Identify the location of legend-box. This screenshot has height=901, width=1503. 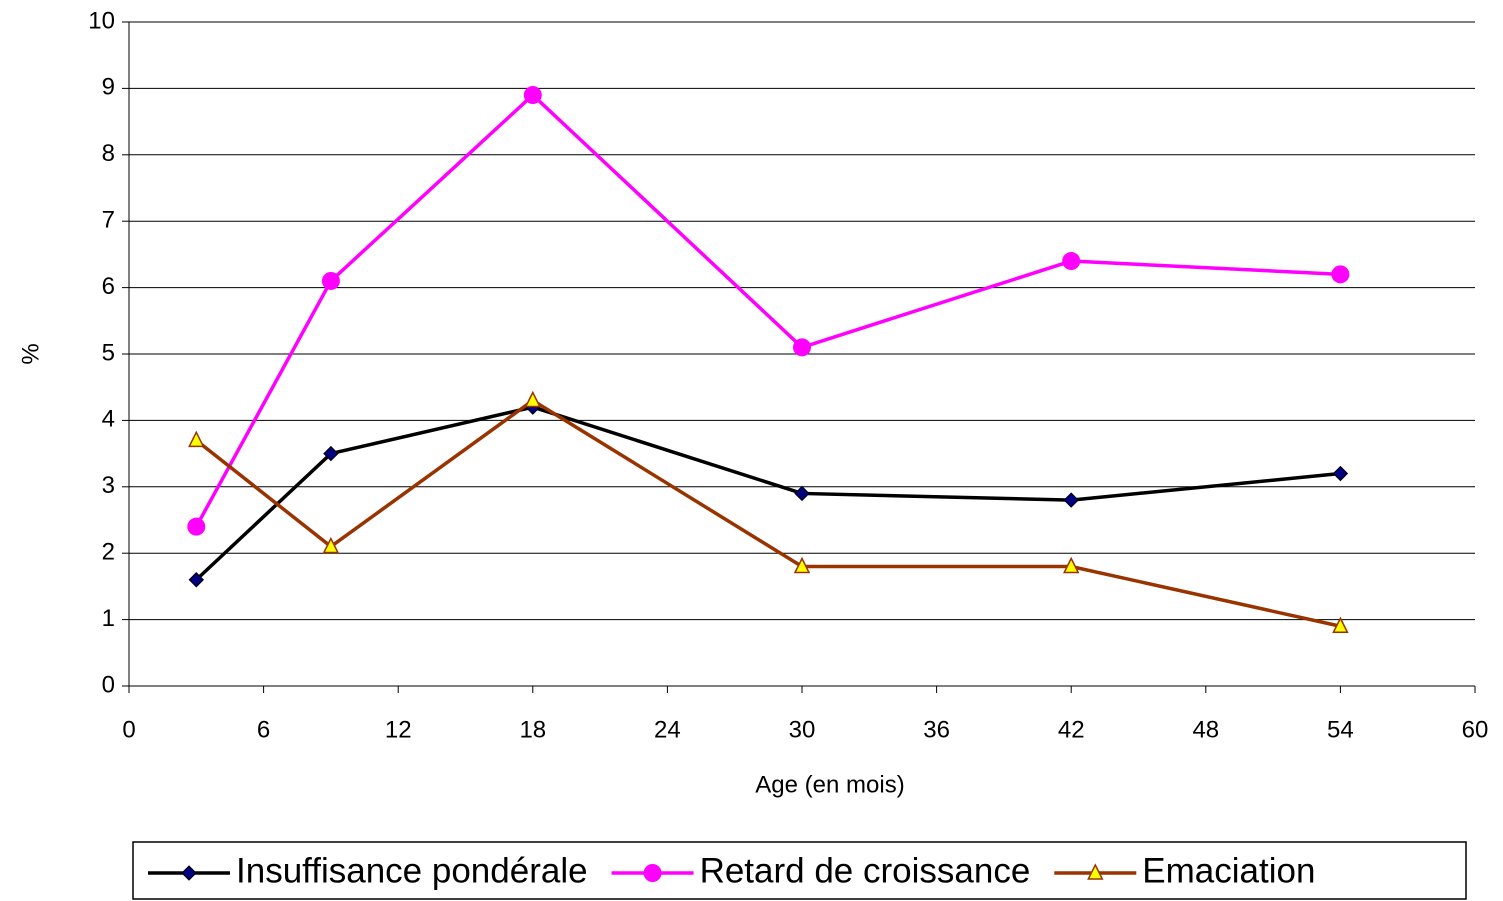
(799, 870).